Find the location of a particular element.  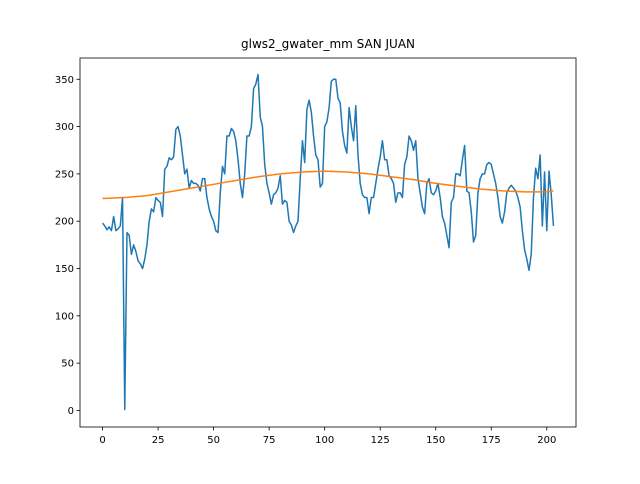

x-tick-label: 50 is located at coordinates (213, 440).